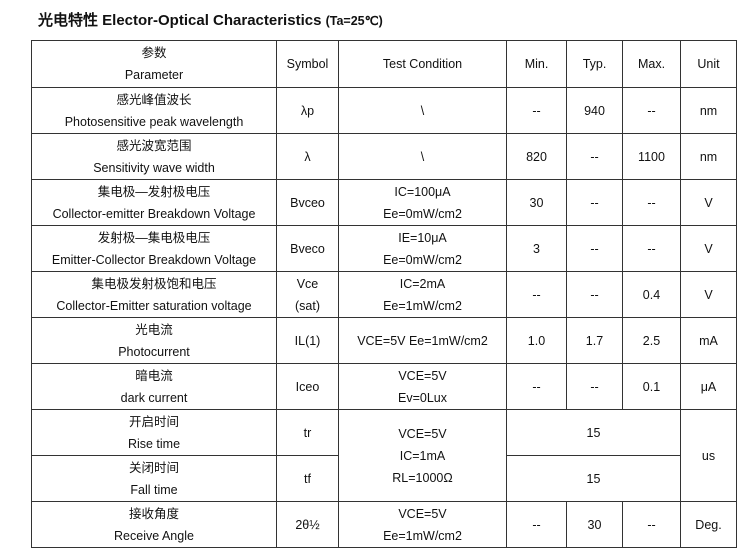  What do you see at coordinates (307, 283) in the screenshot?
I see `symbol-cell-text: Vce` at bounding box center [307, 283].